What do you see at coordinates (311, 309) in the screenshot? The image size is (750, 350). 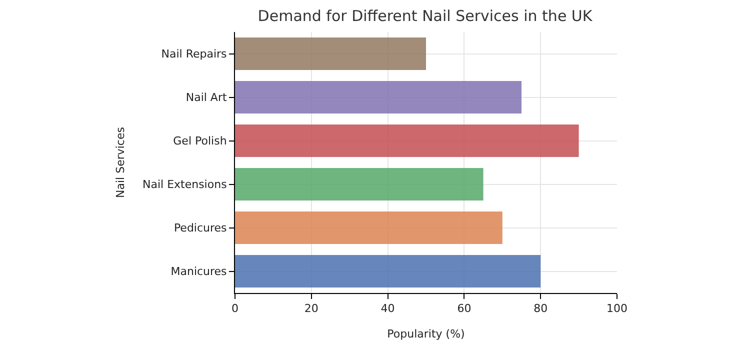 I see `x-tick-label: 20` at bounding box center [311, 309].